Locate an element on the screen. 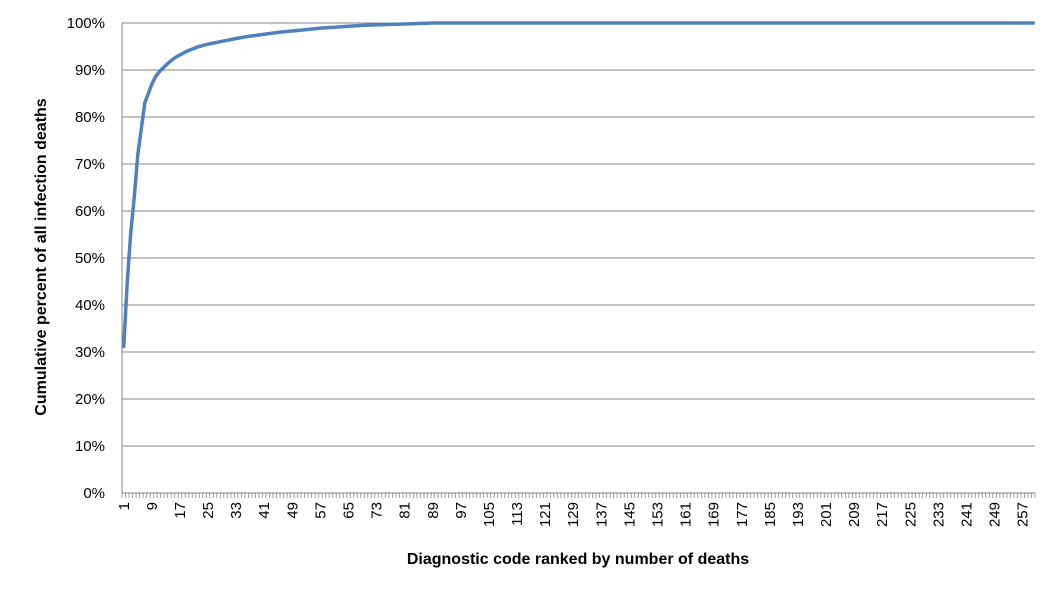 The image size is (1057, 595). x-tick-label: 81 is located at coordinates (405, 510).